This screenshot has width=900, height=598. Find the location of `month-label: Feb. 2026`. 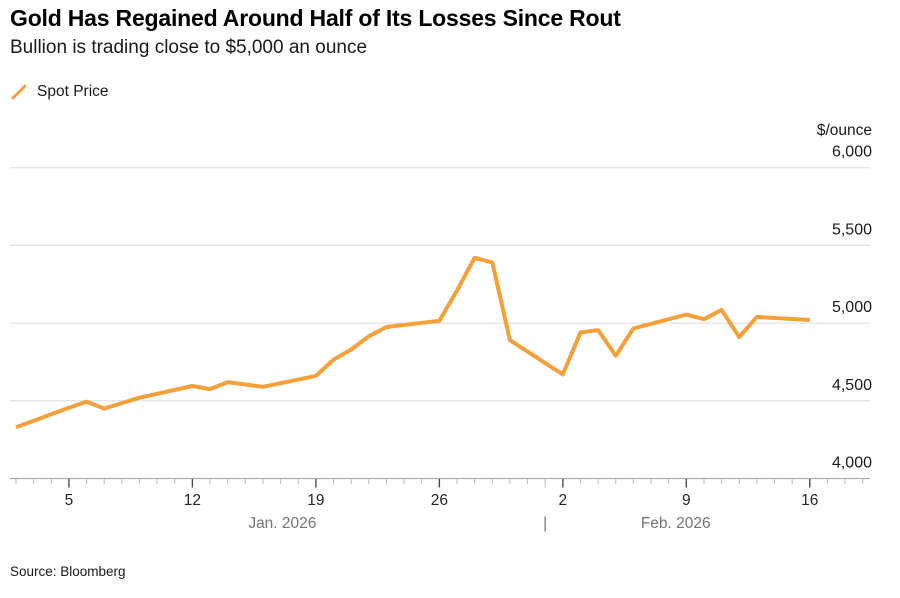

month-label: Feb. 2026 is located at coordinates (676, 523).